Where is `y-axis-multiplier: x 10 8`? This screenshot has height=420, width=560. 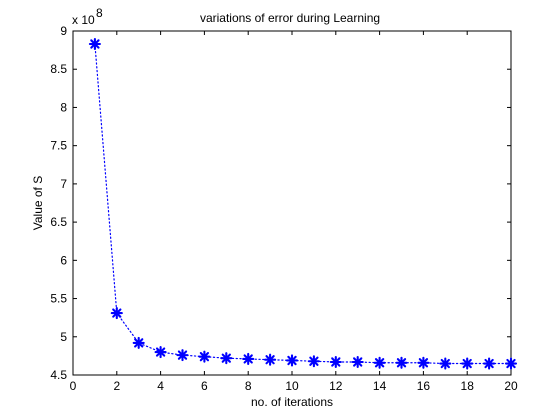
y-axis-multiplier: x 10 8 is located at coordinates (87, 16).